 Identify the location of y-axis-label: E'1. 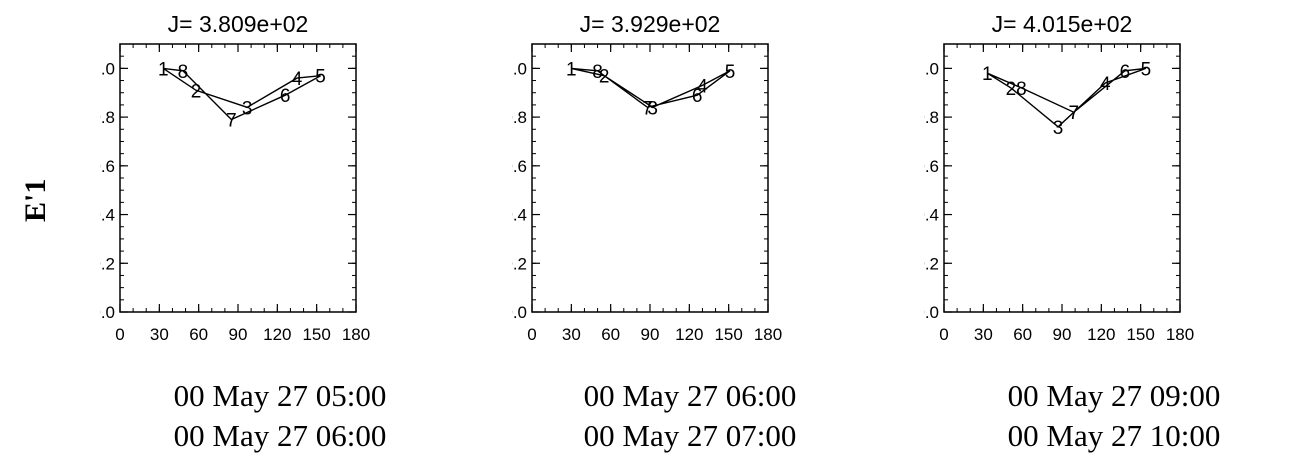
(35, 200).